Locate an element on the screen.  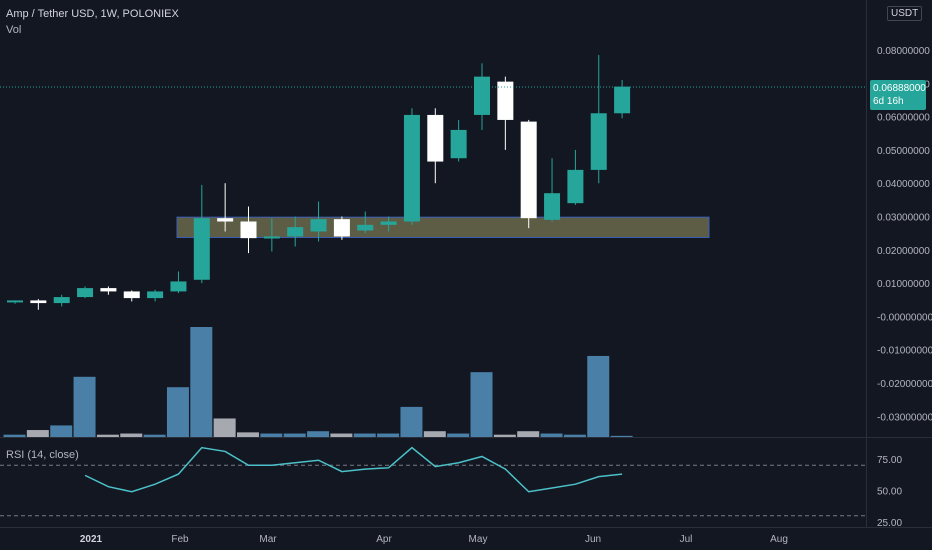
price-axis-tick: -0.03000000 is located at coordinates (904, 417).